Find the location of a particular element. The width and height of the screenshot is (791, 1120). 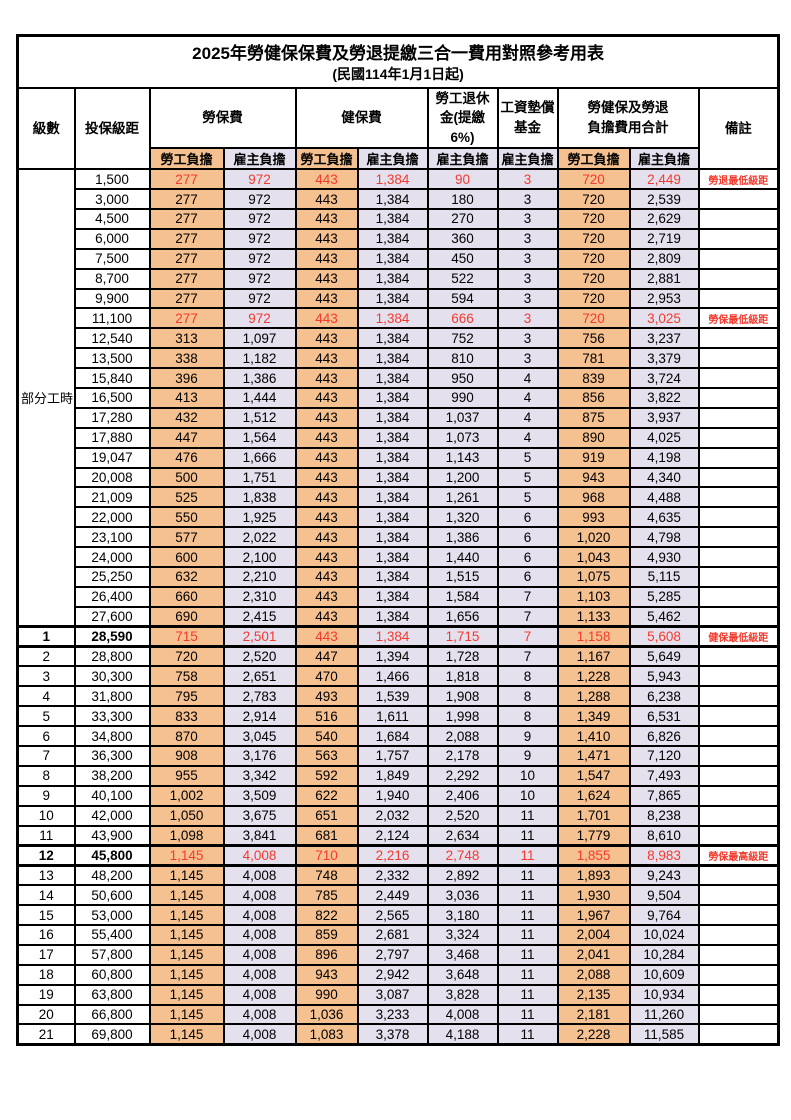

value-cell: 4,340 is located at coordinates (664, 477).